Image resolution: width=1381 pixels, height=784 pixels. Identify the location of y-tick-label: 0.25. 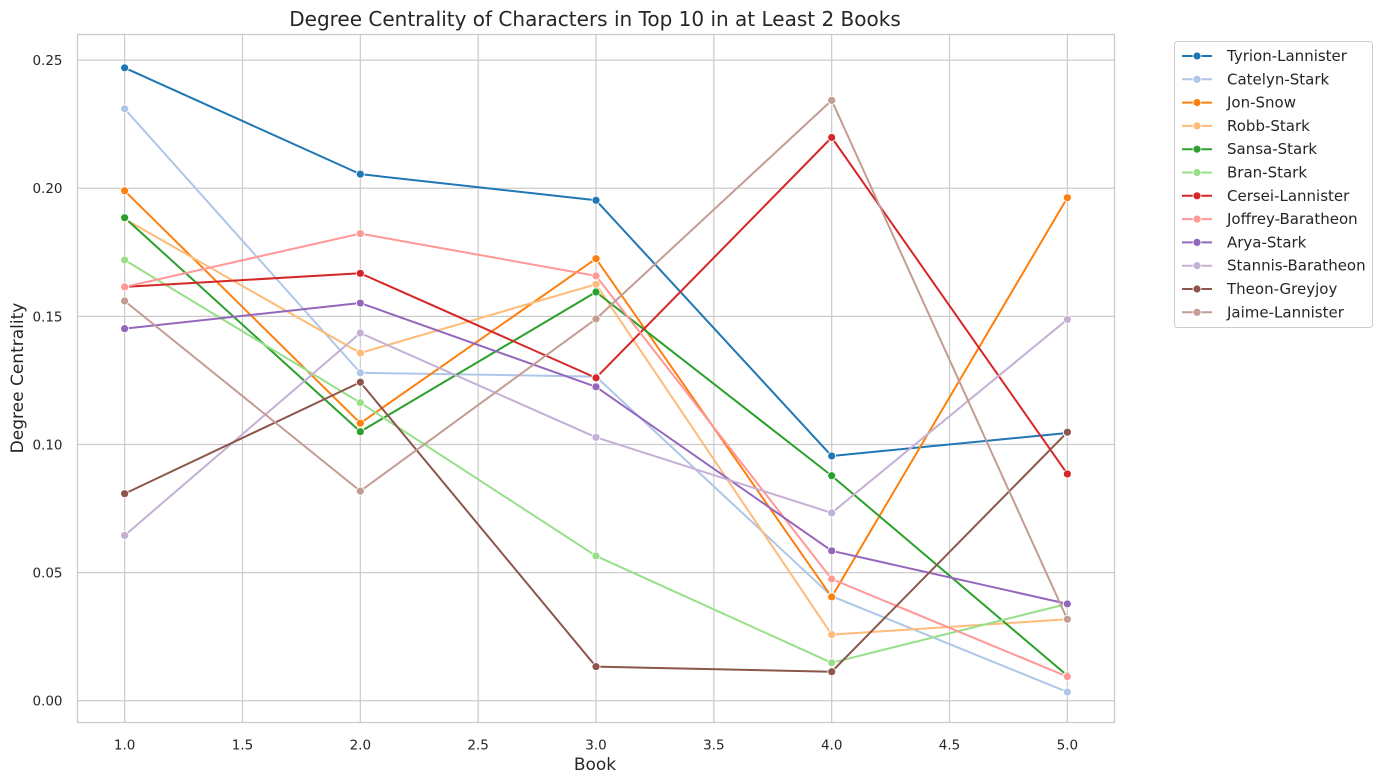
(47, 61).